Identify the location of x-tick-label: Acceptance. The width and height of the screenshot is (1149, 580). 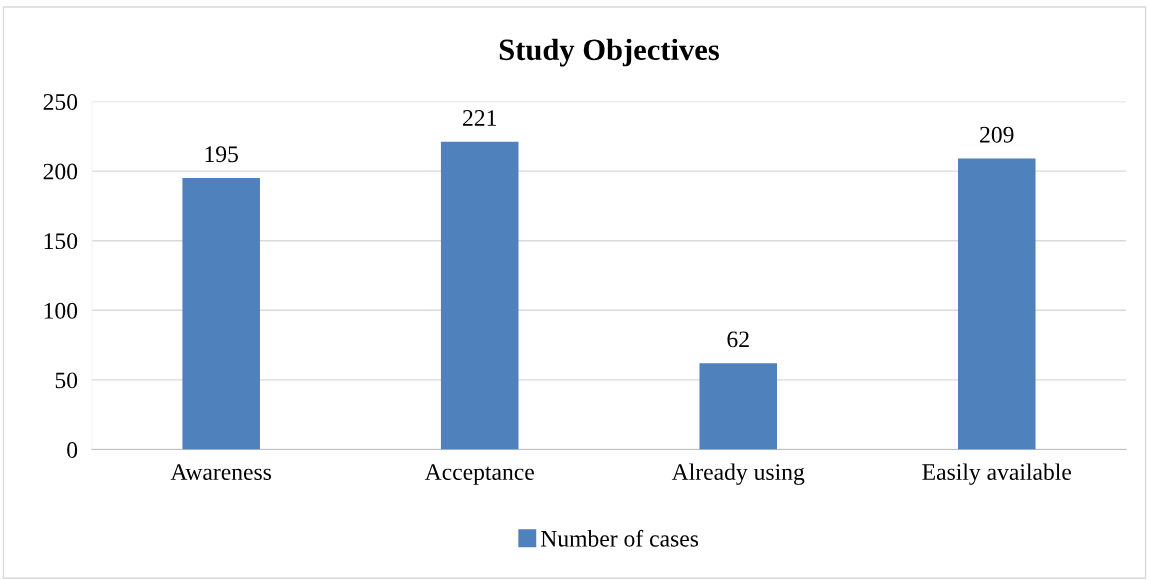
(479, 474).